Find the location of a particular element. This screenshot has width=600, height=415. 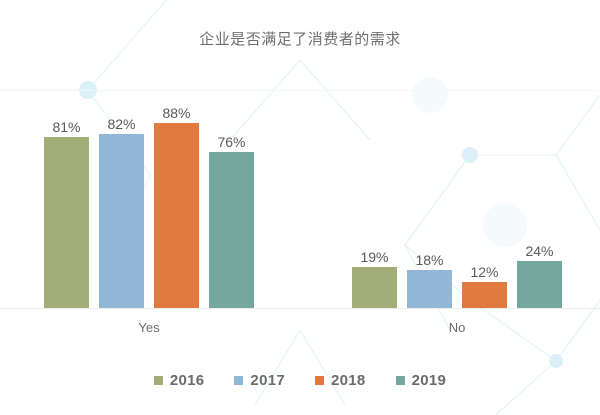

bar-yes-2016 is located at coordinates (66, 222).